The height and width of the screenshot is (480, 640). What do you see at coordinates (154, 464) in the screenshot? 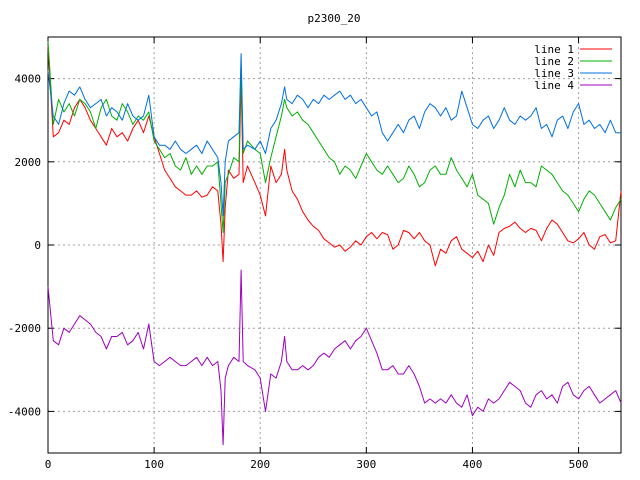
I see `x-tick-label: 100` at bounding box center [154, 464].